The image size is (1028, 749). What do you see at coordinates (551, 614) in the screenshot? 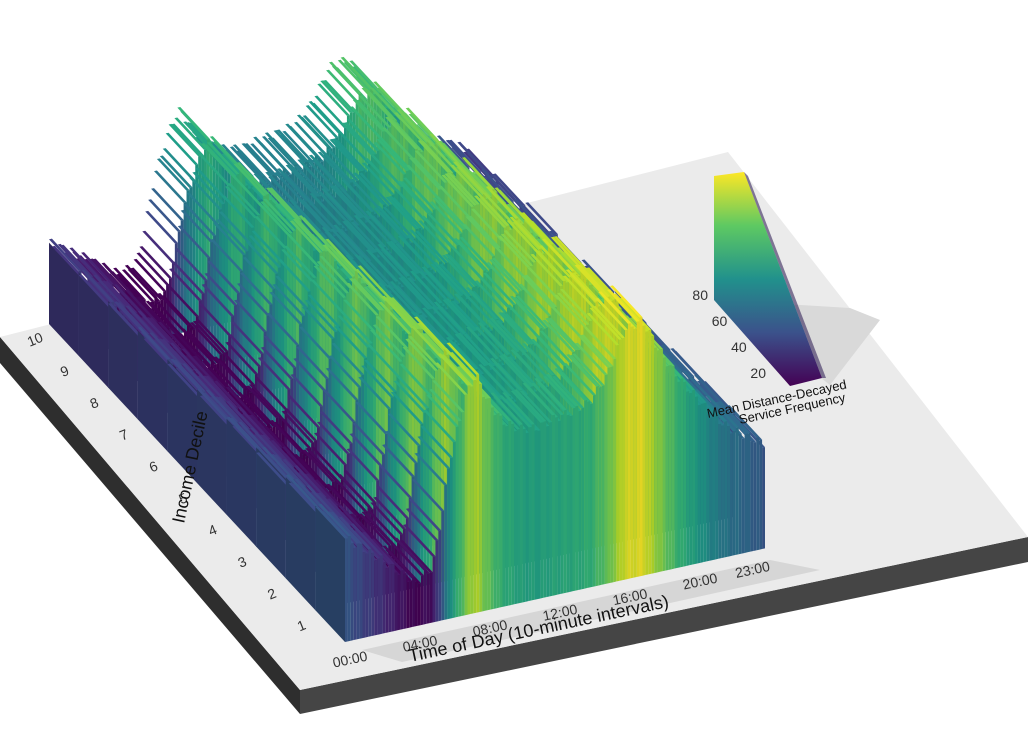
I see `x-tick-labels: 00:00 04:00 08:00 12:00 16:00 20:00 23:00` at bounding box center [551, 614].